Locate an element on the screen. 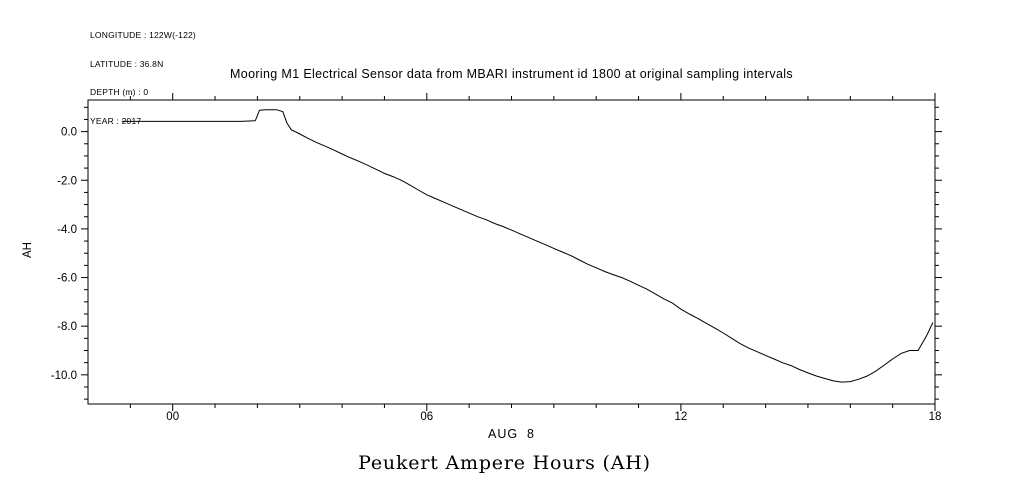 The width and height of the screenshot is (1009, 504). y-tick-label: -4.0 is located at coordinates (67, 230).